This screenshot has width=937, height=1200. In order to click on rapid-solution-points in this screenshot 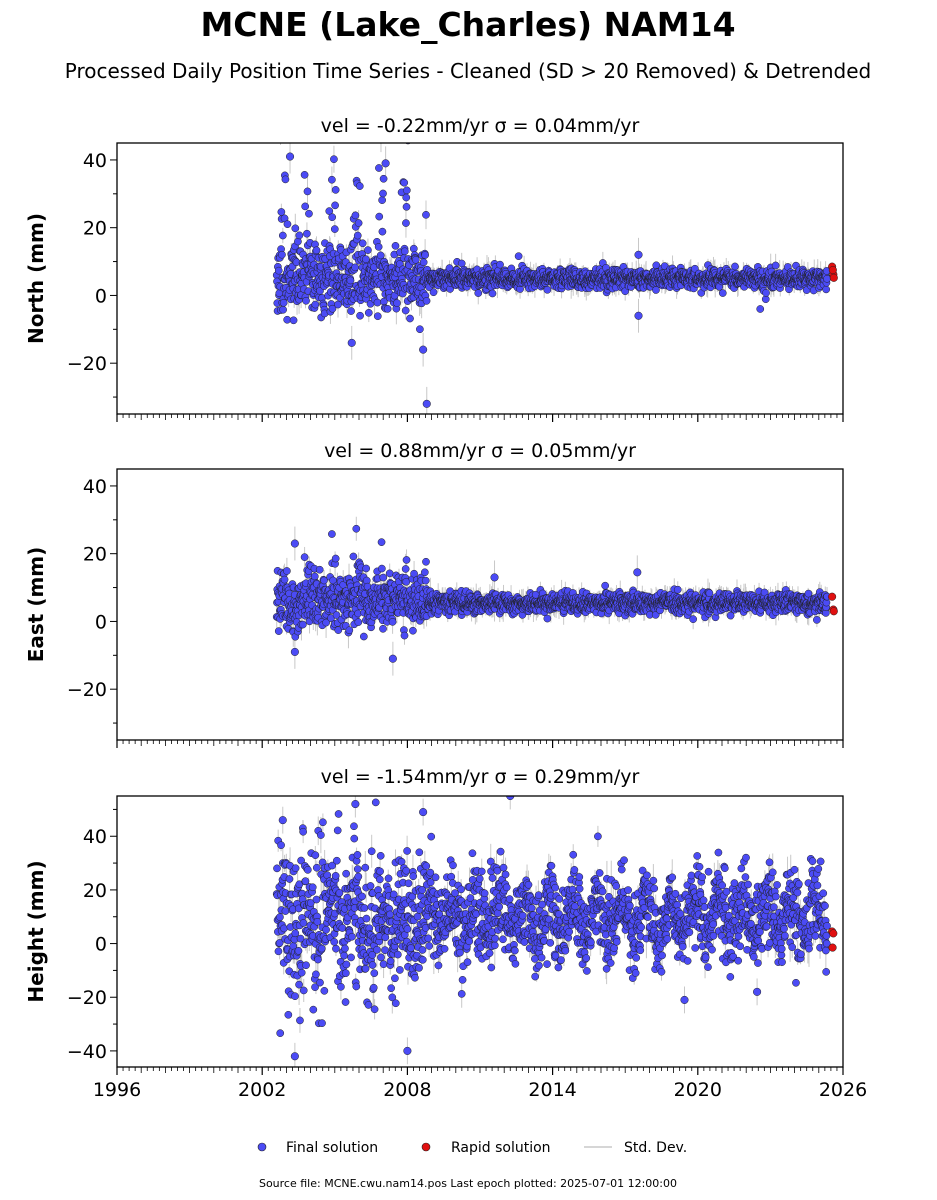, I will do `click(833, 272)`.